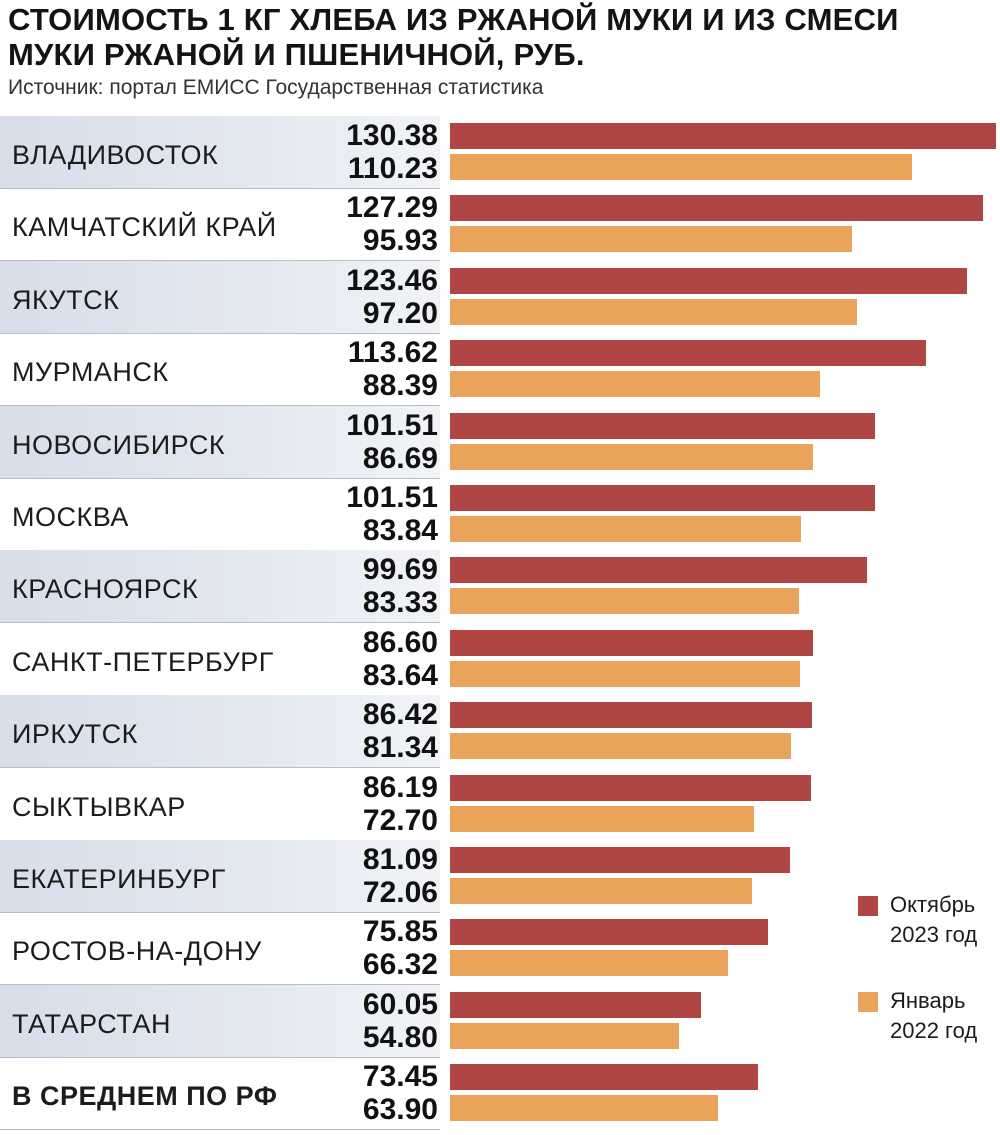  Describe the element at coordinates (137, 951) in the screenshot. I see `category-label: РОСТОВ-НА-ДОНУ` at that location.